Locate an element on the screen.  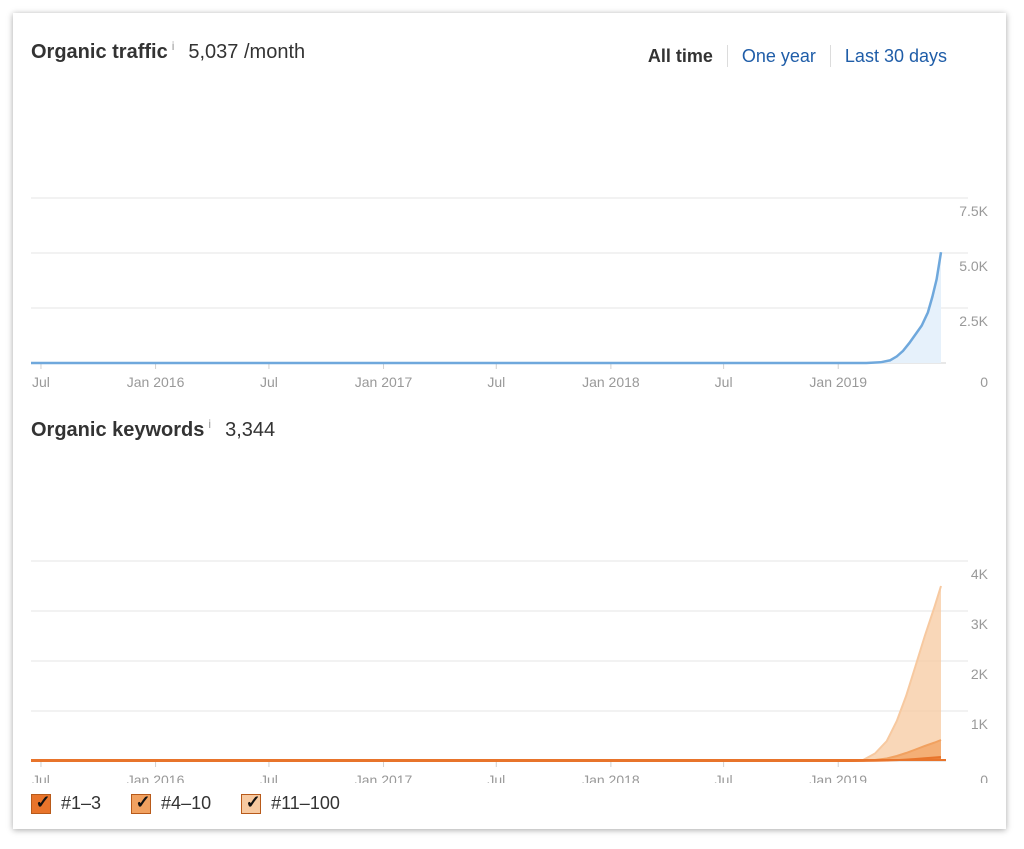
traffic-metric: 5,037 /month is located at coordinates (247, 52).